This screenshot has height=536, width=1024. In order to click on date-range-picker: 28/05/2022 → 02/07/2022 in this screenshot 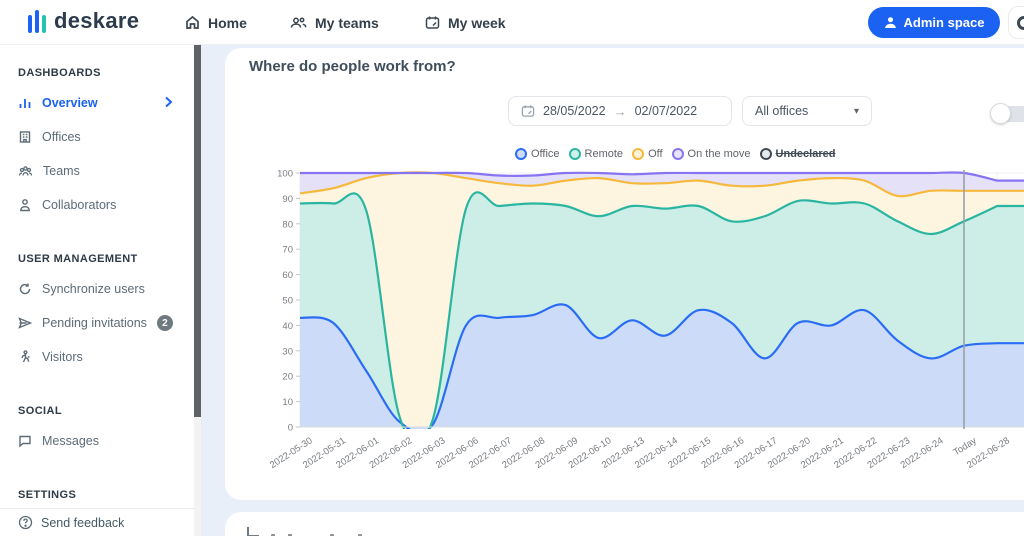, I will do `click(620, 111)`.